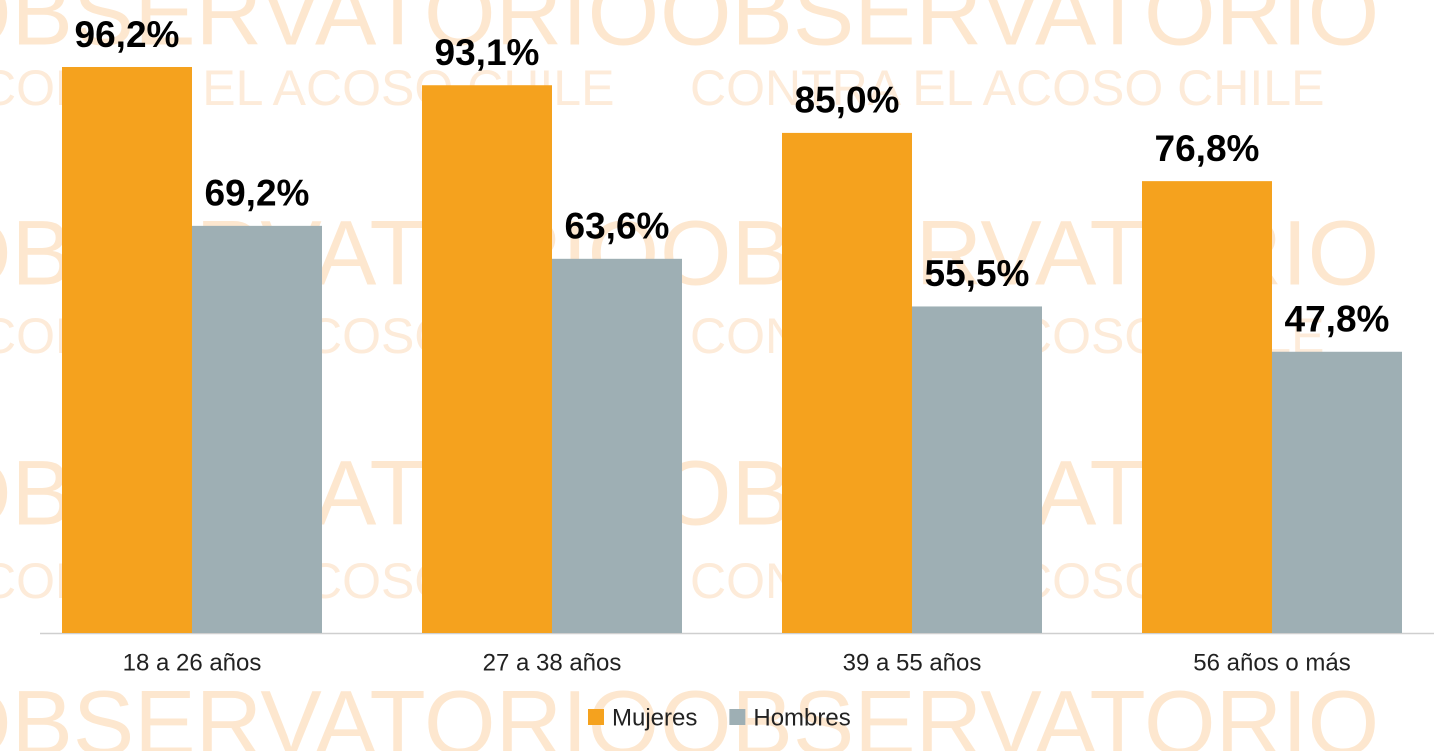 Image resolution: width=1434 pixels, height=751 pixels. I want to click on data-label: 93,1%, so click(487, 52).